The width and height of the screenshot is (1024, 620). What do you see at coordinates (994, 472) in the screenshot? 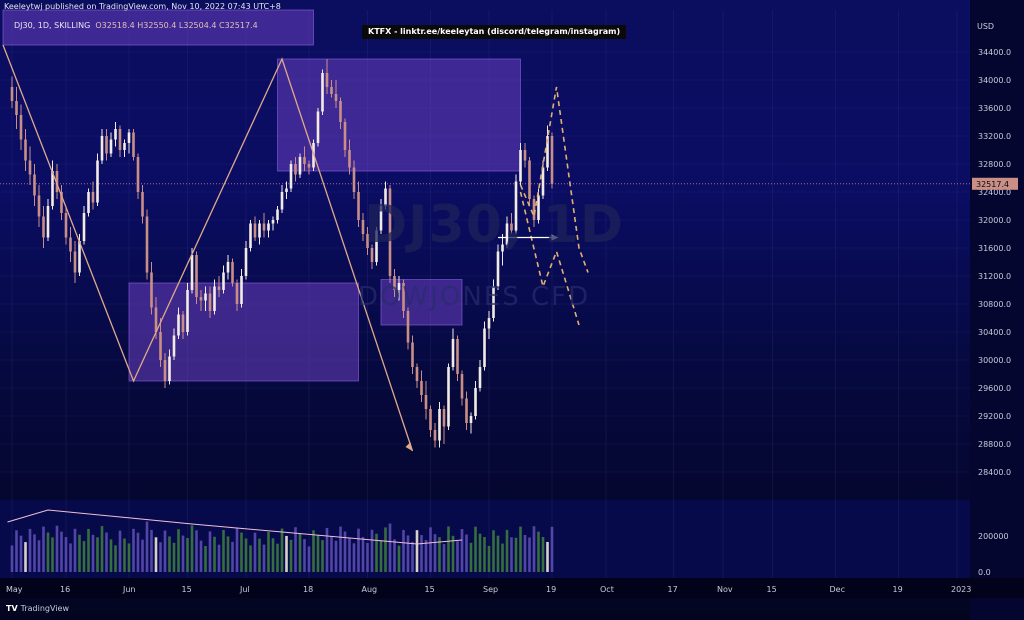
I see `price-tick-label-15: 28400.0` at bounding box center [994, 472].